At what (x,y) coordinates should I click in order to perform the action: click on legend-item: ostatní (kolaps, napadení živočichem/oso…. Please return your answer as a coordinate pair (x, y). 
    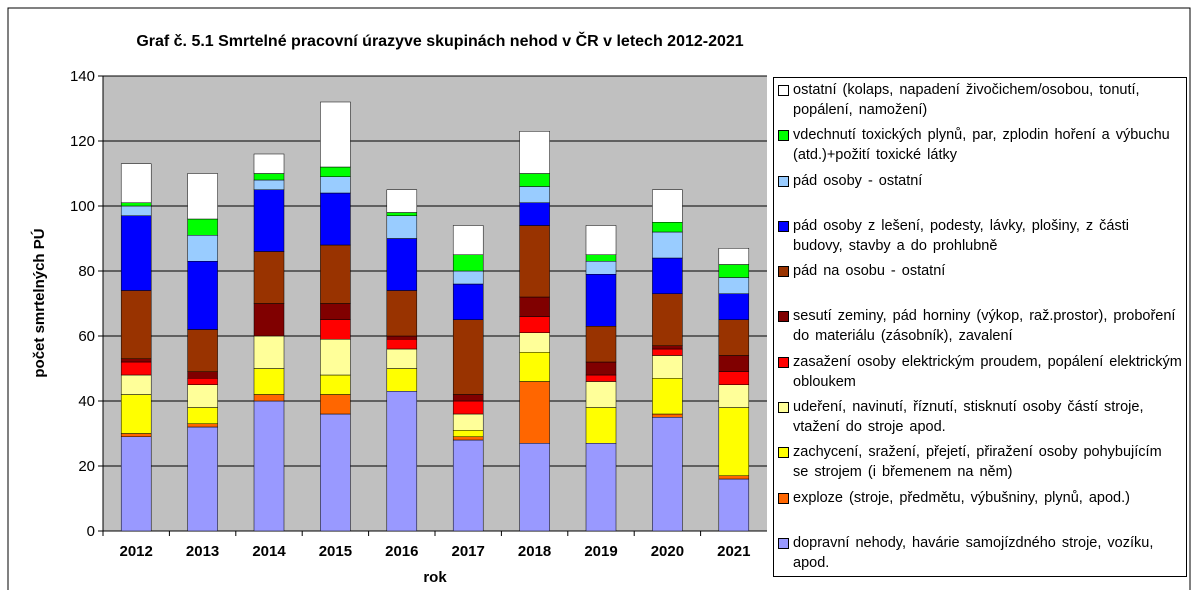
    Looking at the image, I should click on (980, 102).